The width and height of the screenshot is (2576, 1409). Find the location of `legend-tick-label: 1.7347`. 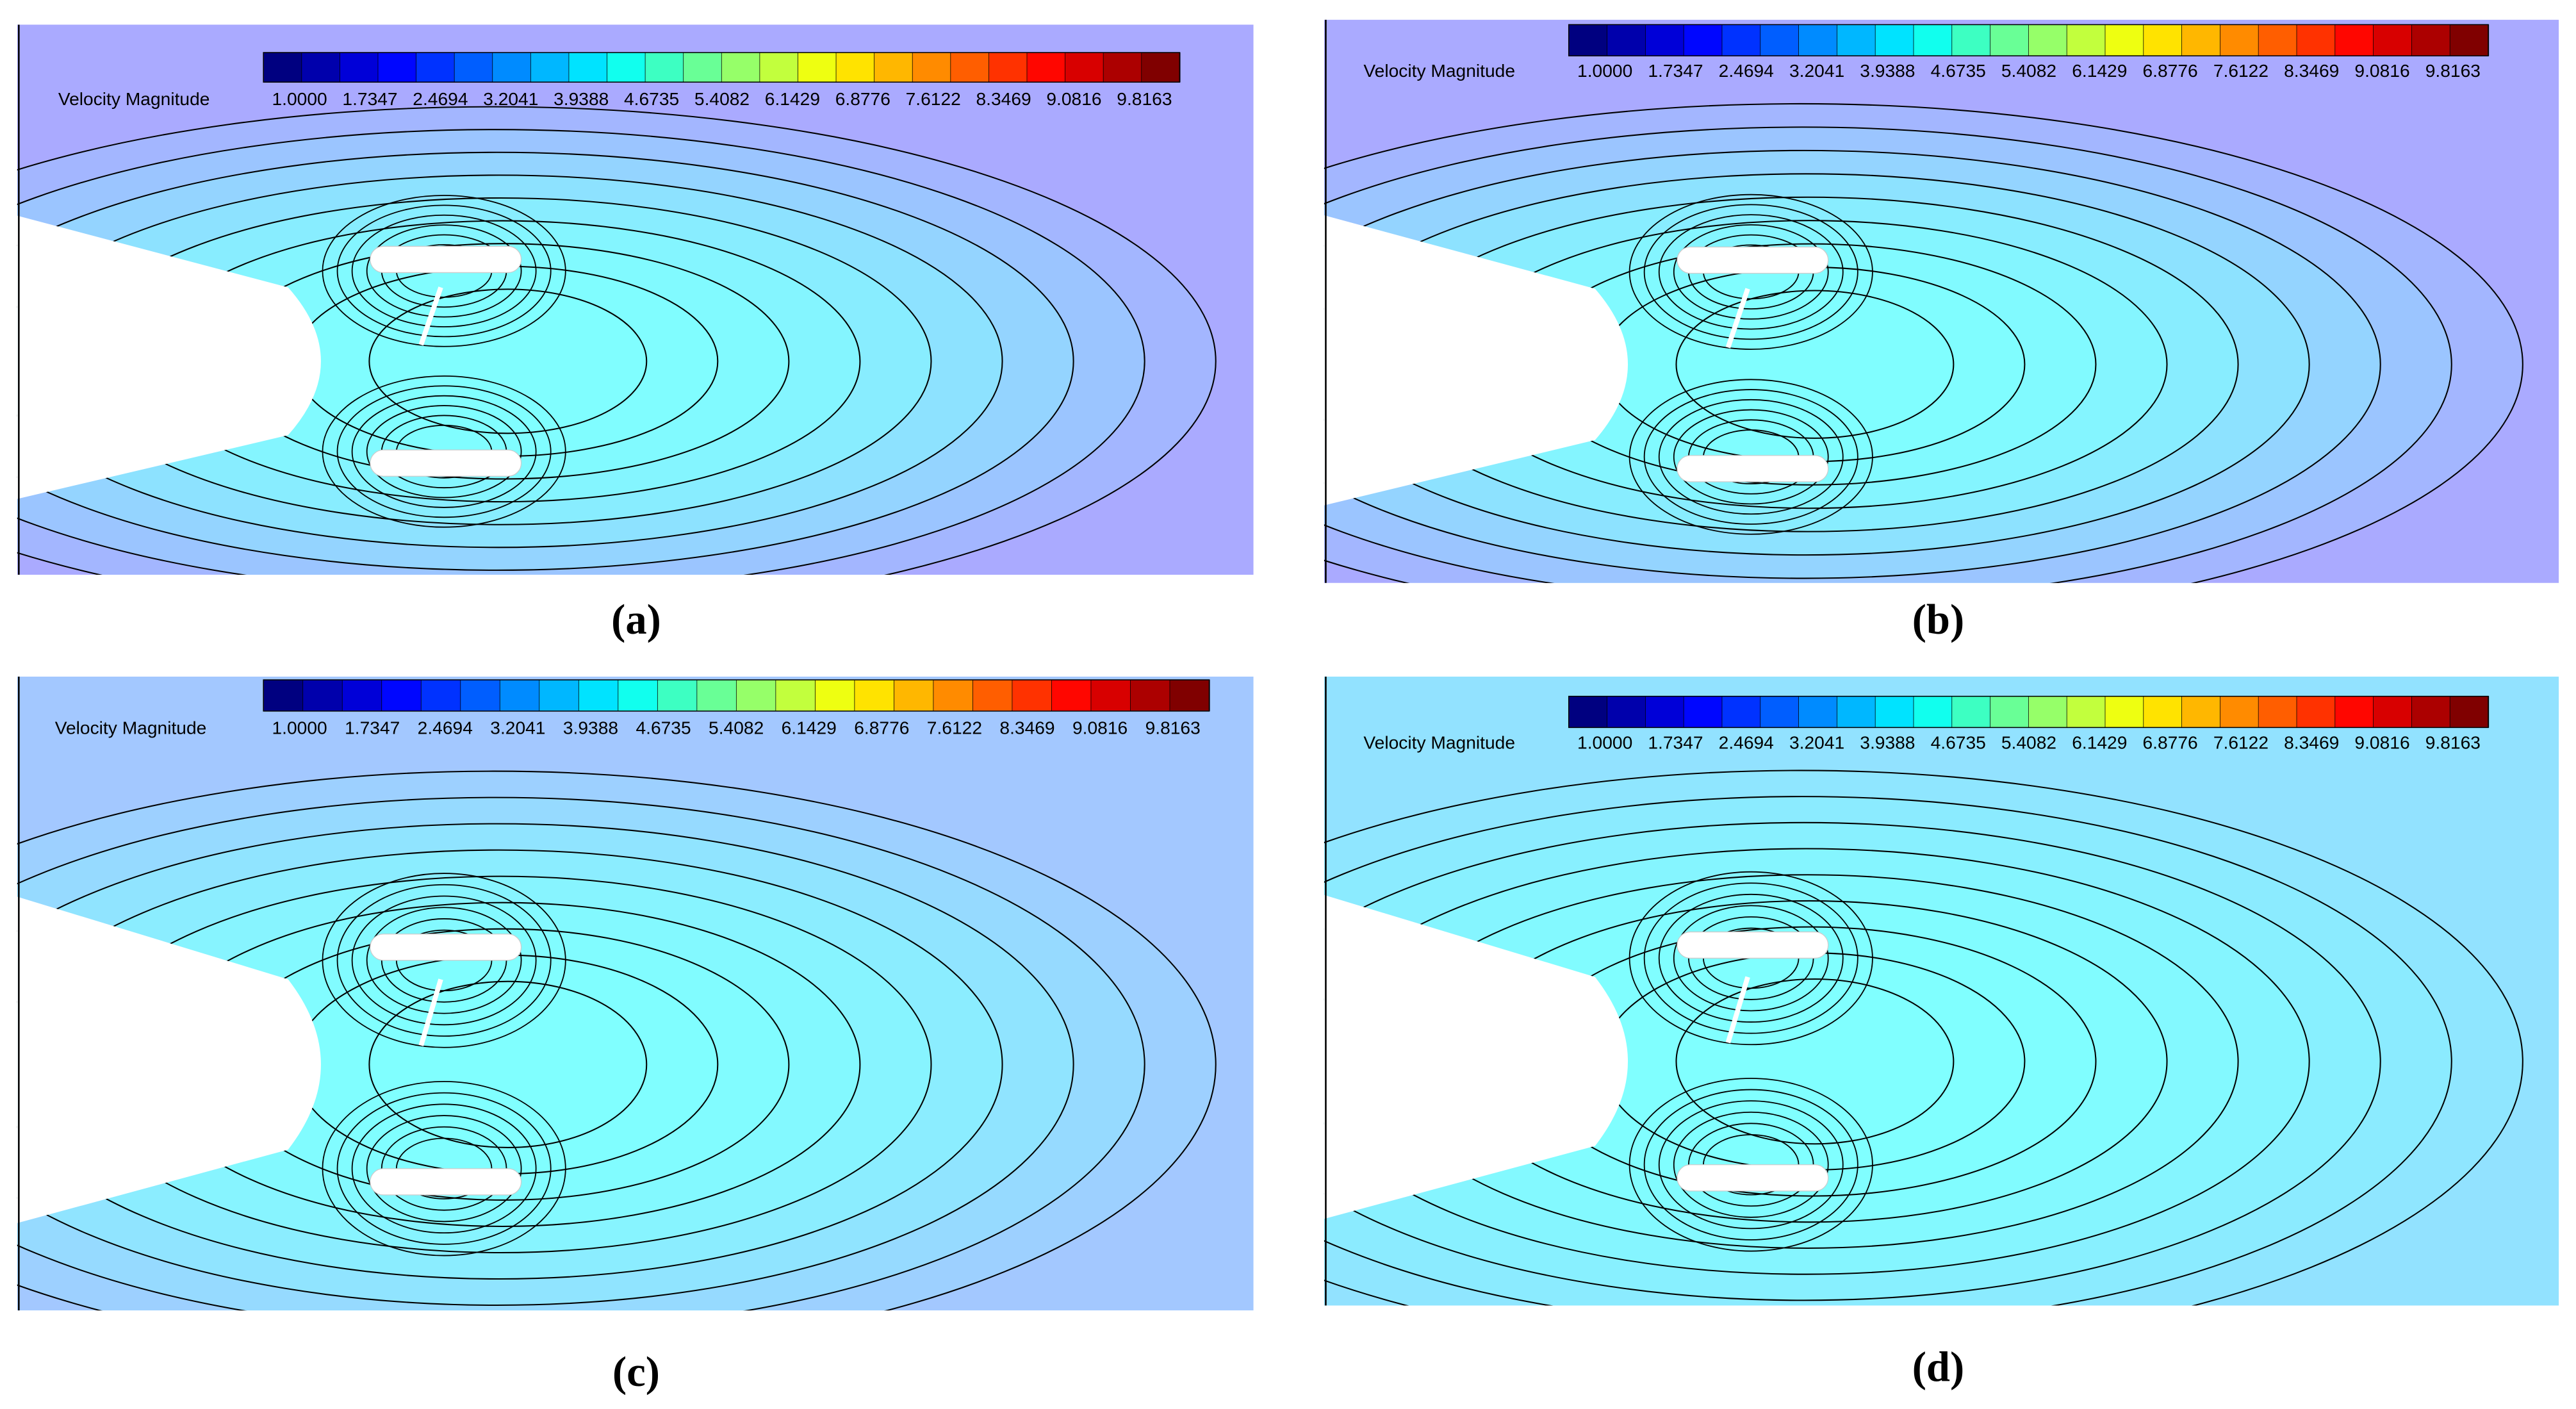

legend-tick-label: 1.7347 is located at coordinates (1675, 742).